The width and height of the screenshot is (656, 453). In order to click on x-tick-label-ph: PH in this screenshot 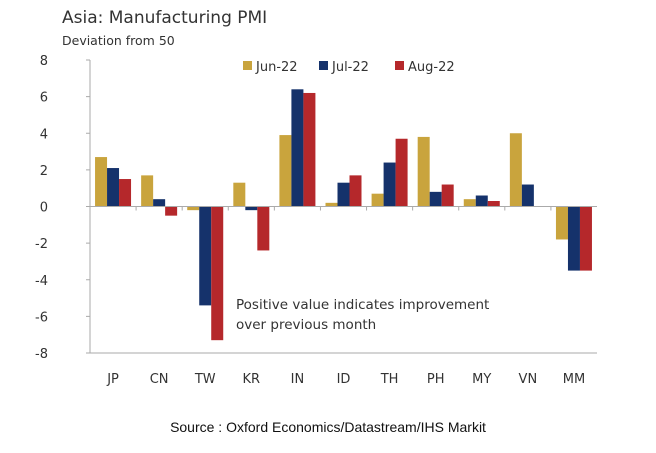, I will do `click(436, 379)`.